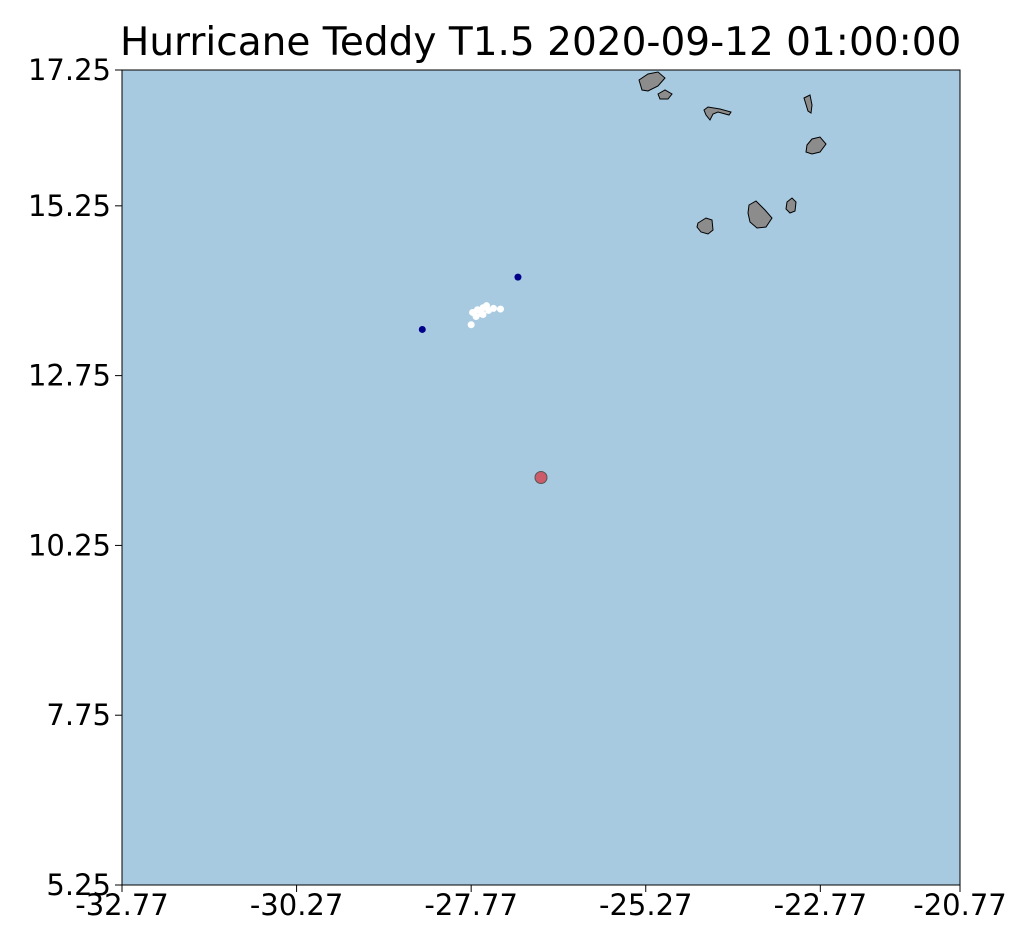  I want to click on storm-center-point, so click(541, 477).